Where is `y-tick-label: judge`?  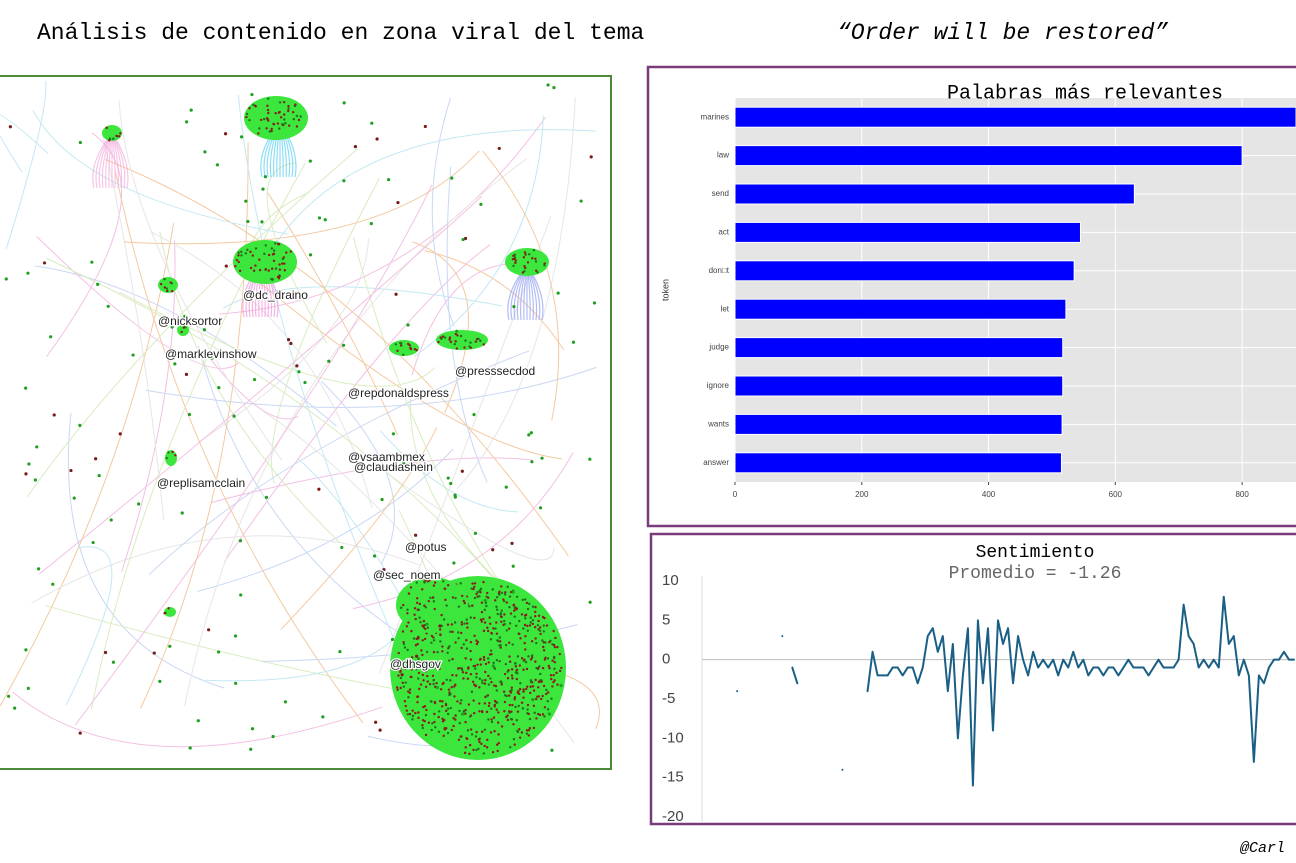 y-tick-label: judge is located at coordinates (718, 347).